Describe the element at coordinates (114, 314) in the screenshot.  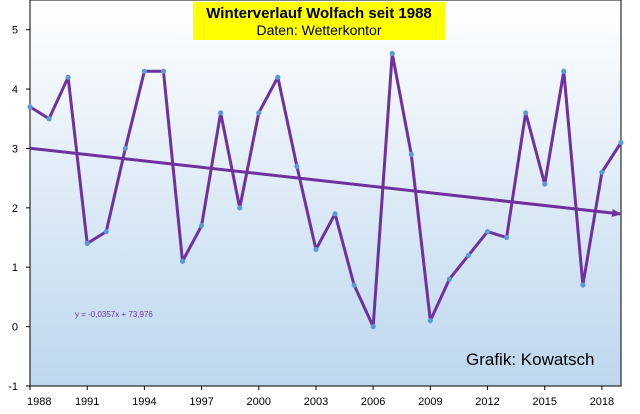
I see `trendline-equation: y = -0,0357x + 73,976` at that location.